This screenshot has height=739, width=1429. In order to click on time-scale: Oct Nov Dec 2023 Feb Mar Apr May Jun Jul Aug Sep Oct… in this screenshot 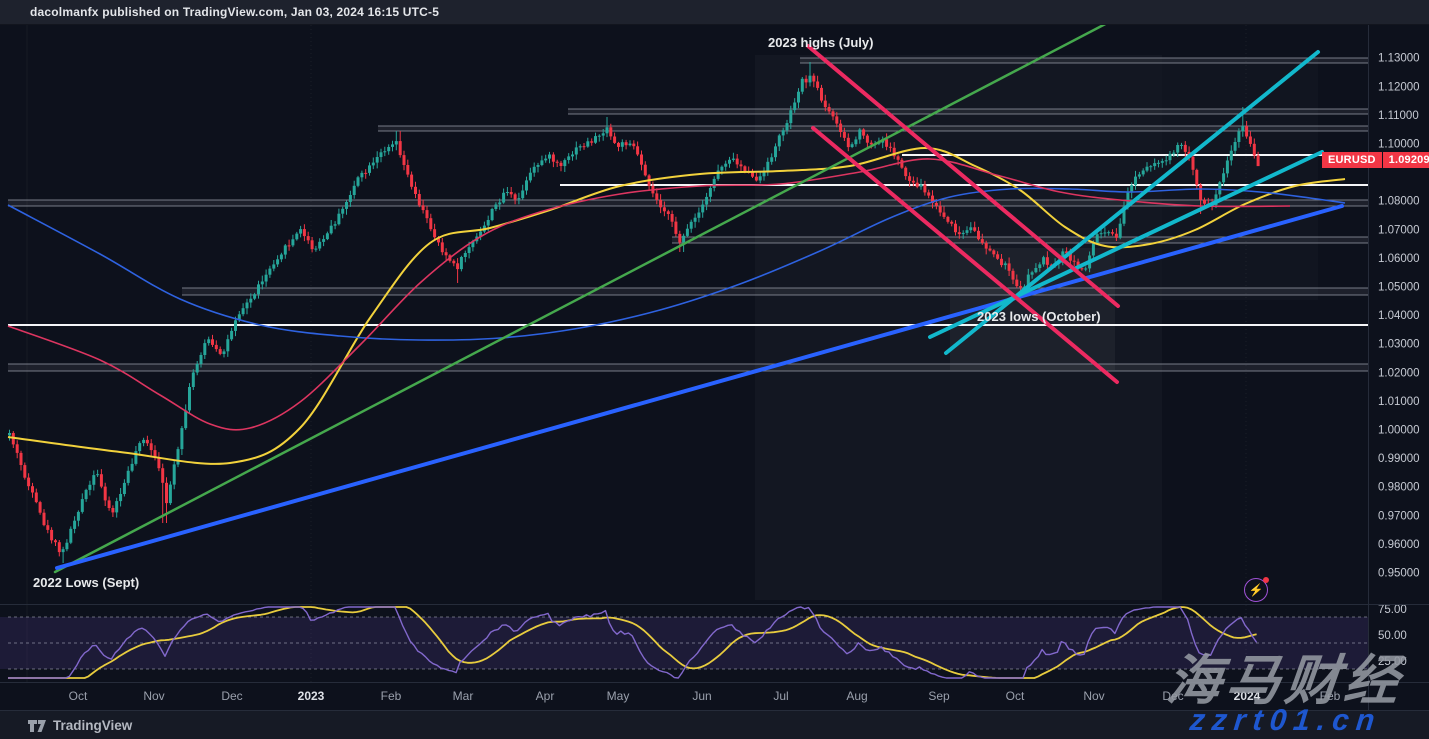, I will do `click(705, 696)`.